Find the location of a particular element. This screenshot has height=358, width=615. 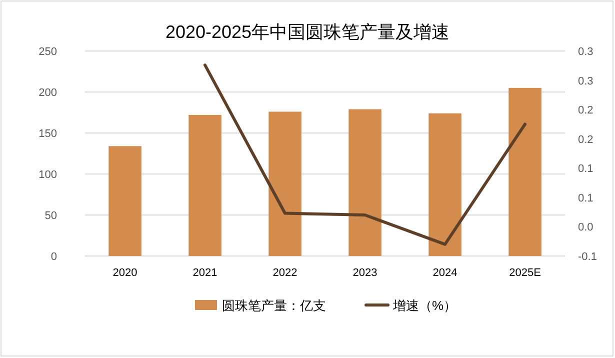

x-tick-label: 2024 is located at coordinates (445, 273).